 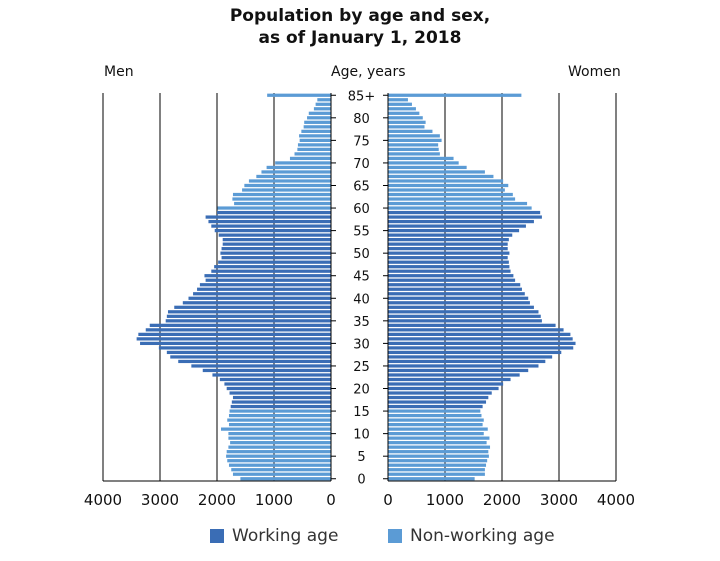 I want to click on age-tick-25: 25, so click(x=361, y=367).